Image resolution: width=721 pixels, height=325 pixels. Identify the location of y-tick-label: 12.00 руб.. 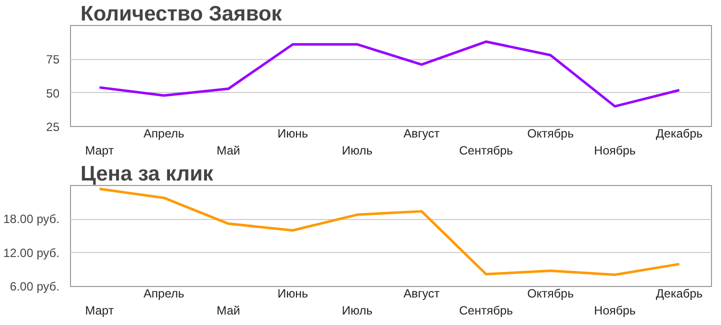
(31, 253).